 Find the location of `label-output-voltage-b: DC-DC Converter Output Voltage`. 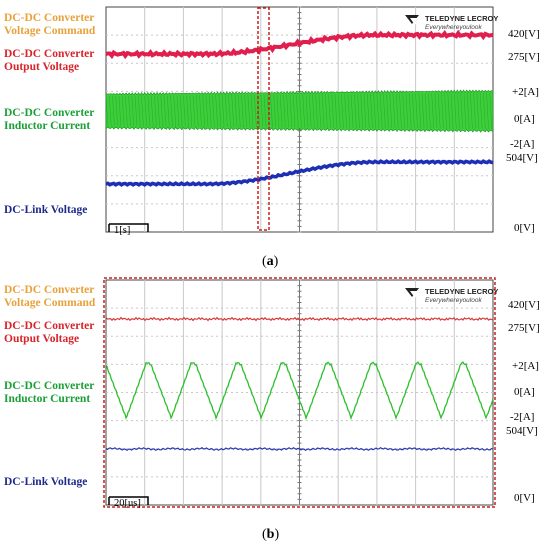

label-output-voltage-b: DC-DC Converter Output Voltage is located at coordinates (49, 332).